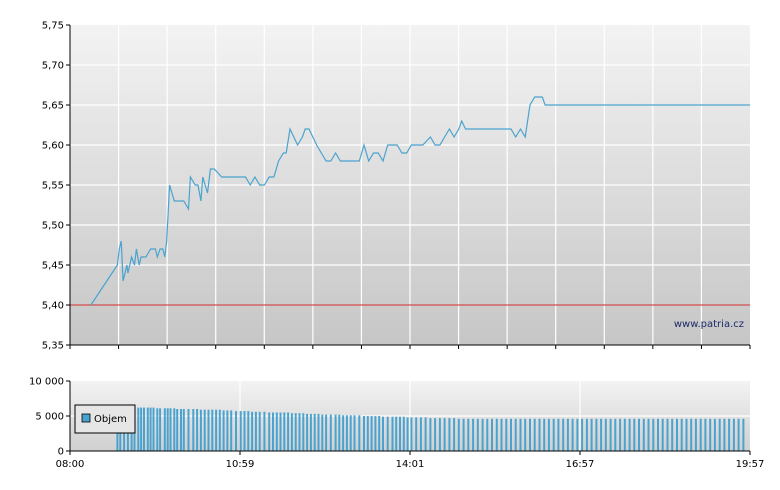 This screenshot has height=490, width=780. What do you see at coordinates (53, 226) in the screenshot?
I see `price-y-tick-label: 5,50` at bounding box center [53, 226].